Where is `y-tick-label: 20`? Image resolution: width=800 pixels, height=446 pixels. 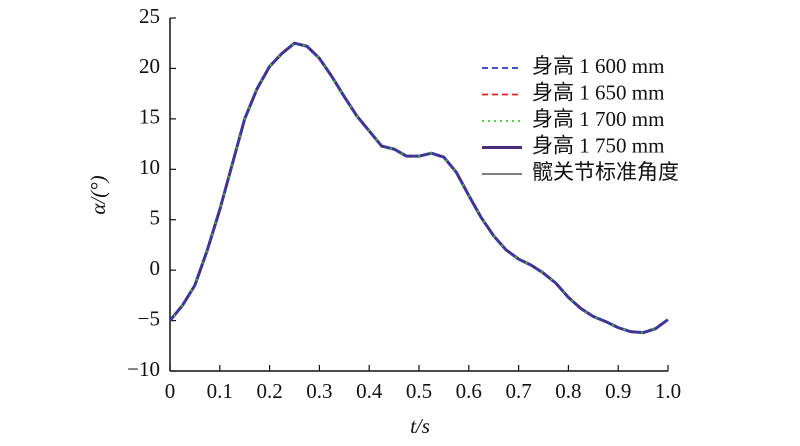
y-tick-label: 20 is located at coordinates (149, 66).